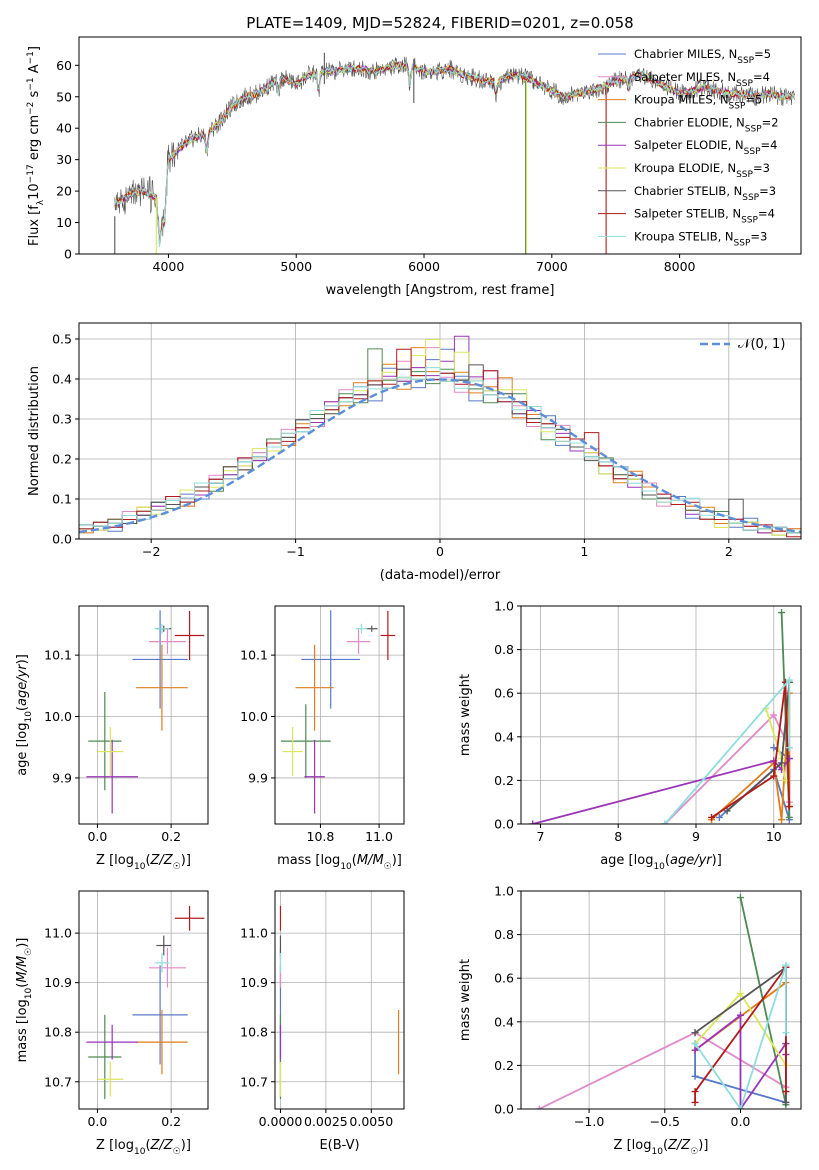  What do you see at coordinates (36, 146) in the screenshot?
I see `y-axis-label: Flux [fλ10−17 erg cm−2 s−1 A−1]` at bounding box center [36, 146].